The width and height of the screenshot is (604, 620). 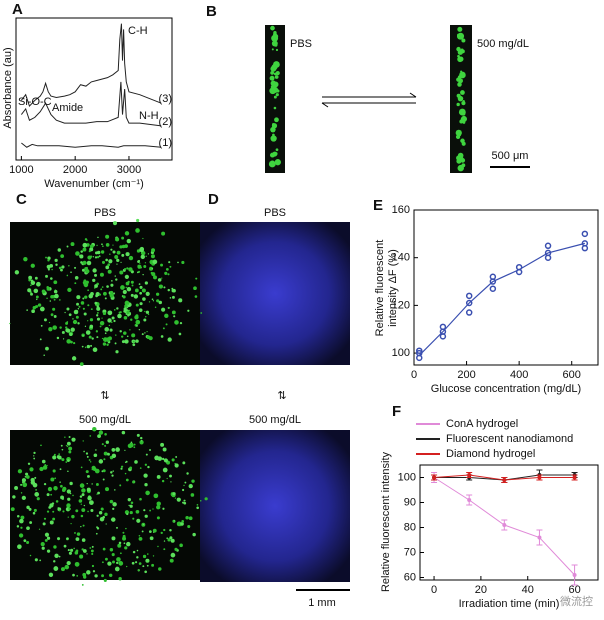 I want to click on panel-label: B, so click(x=211, y=11).